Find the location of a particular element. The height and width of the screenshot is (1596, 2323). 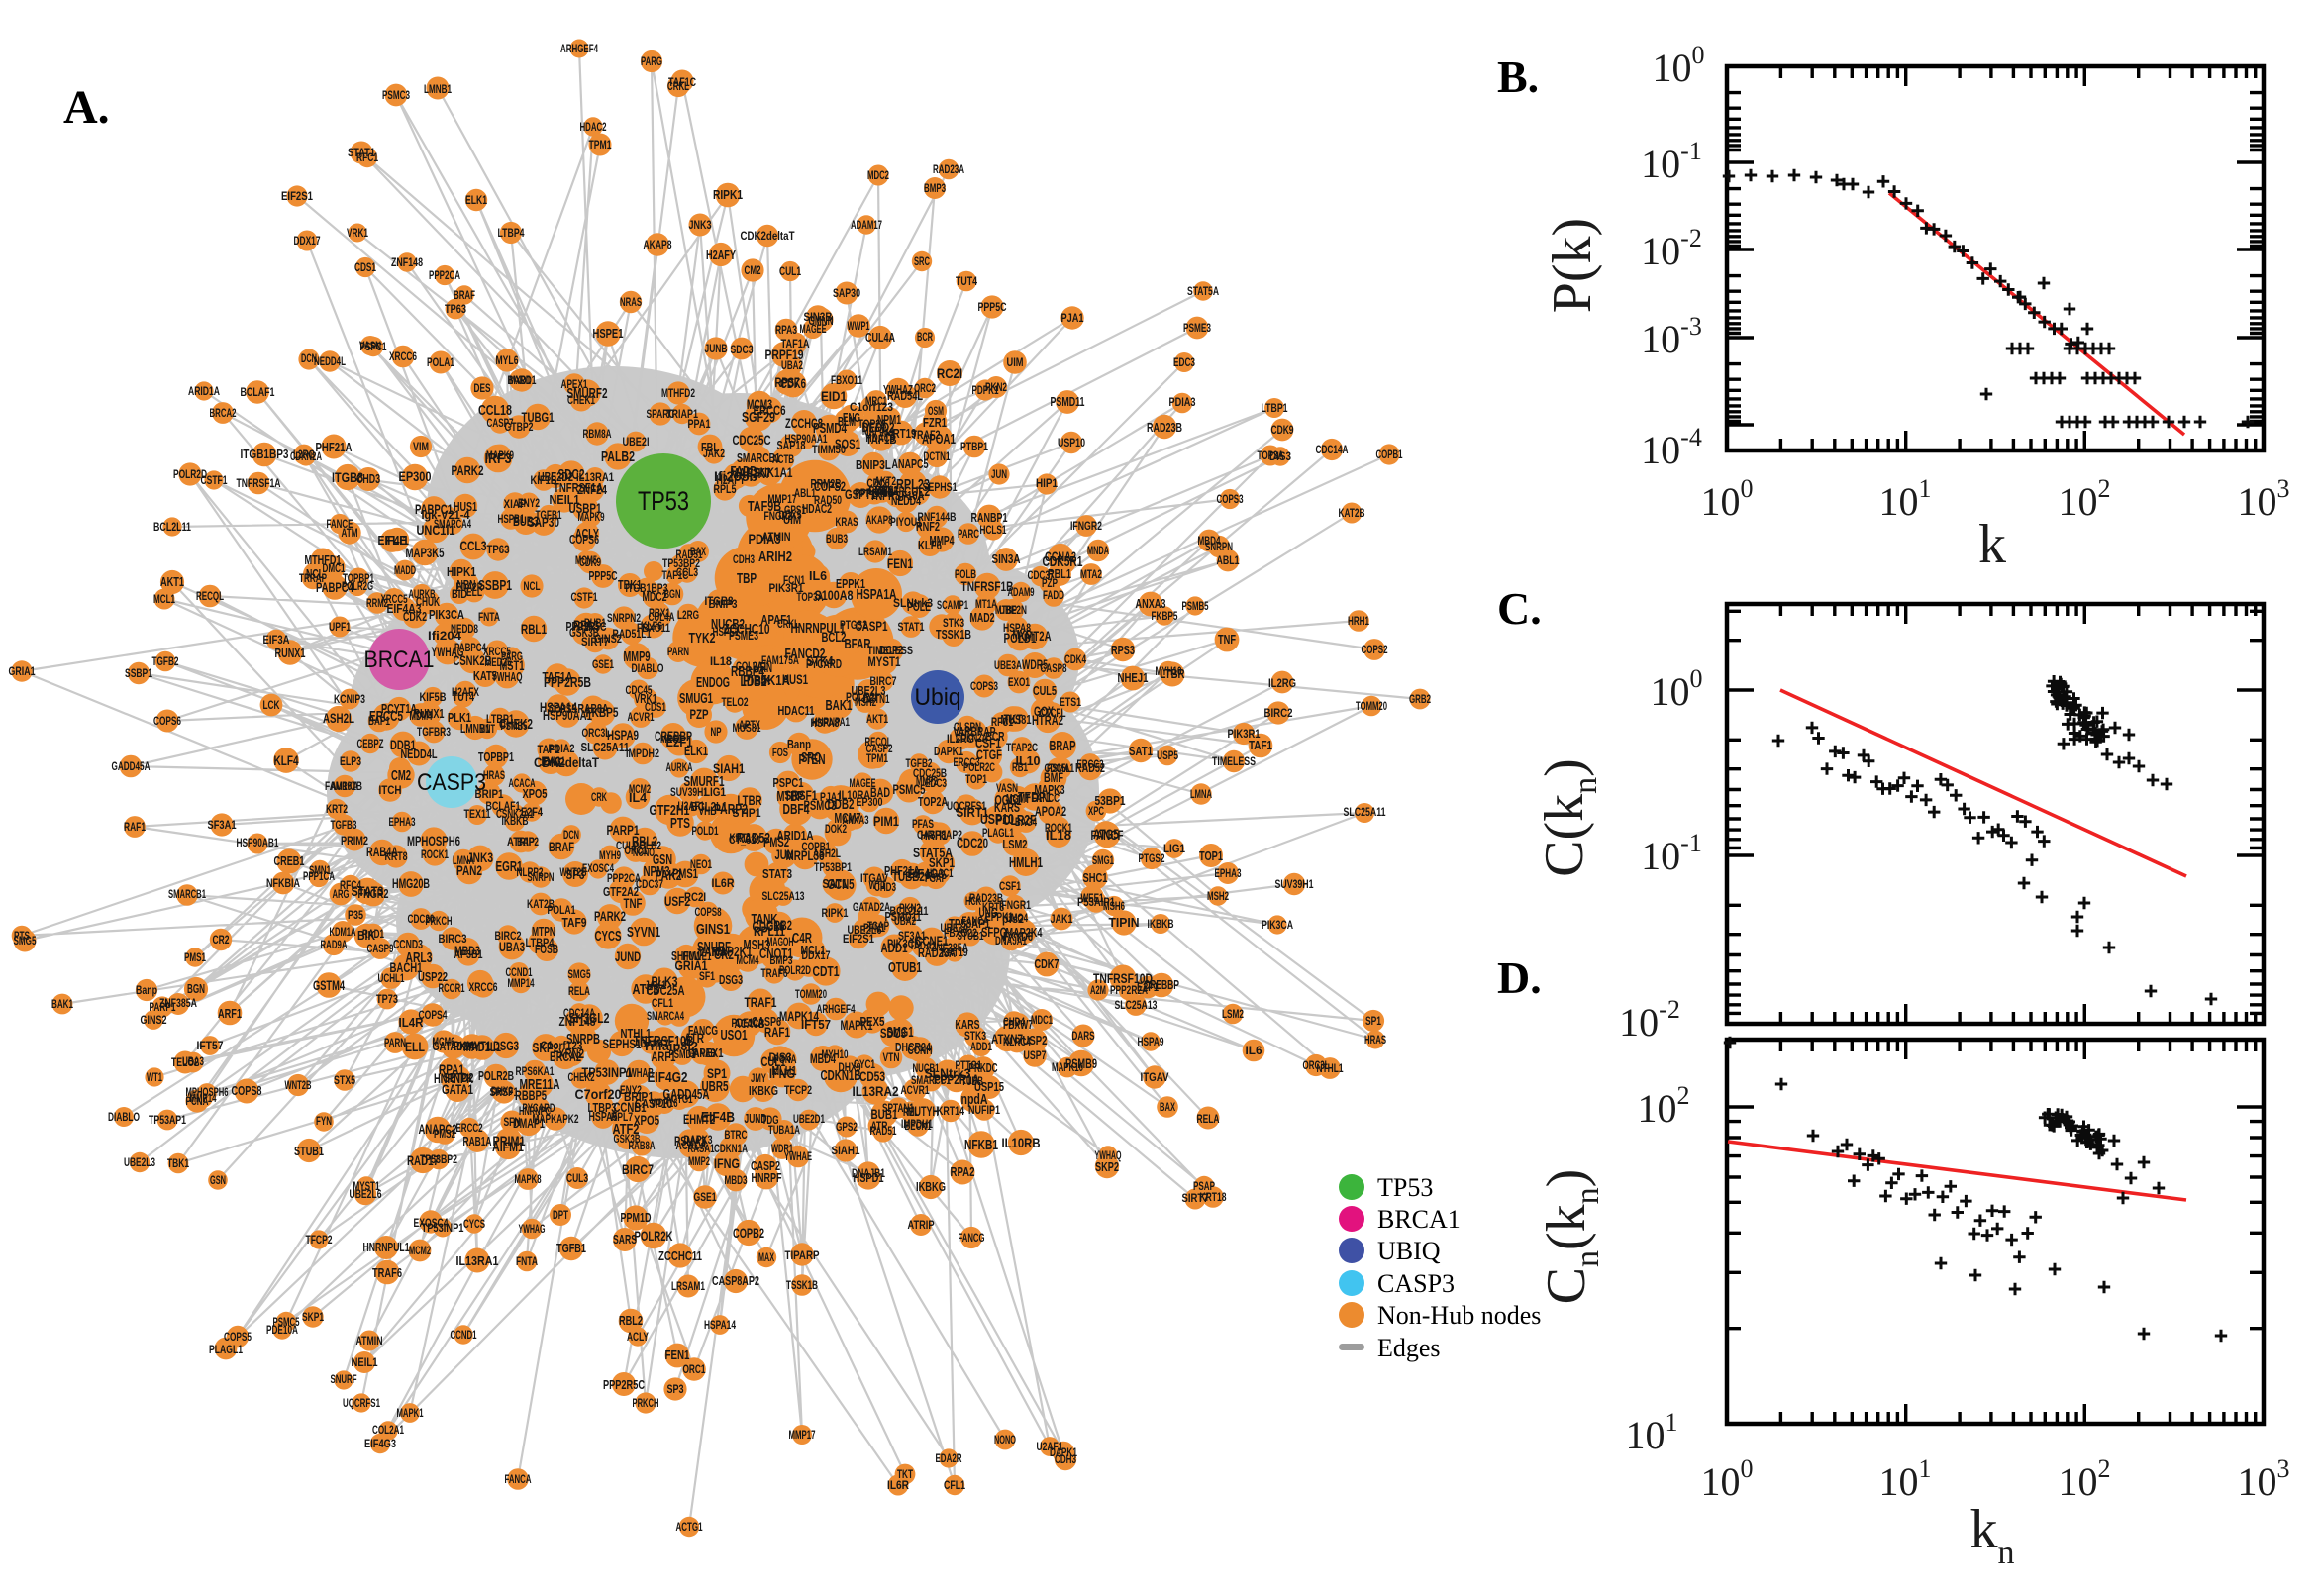

svg-text: NUCB2 is located at coordinates (728, 625).